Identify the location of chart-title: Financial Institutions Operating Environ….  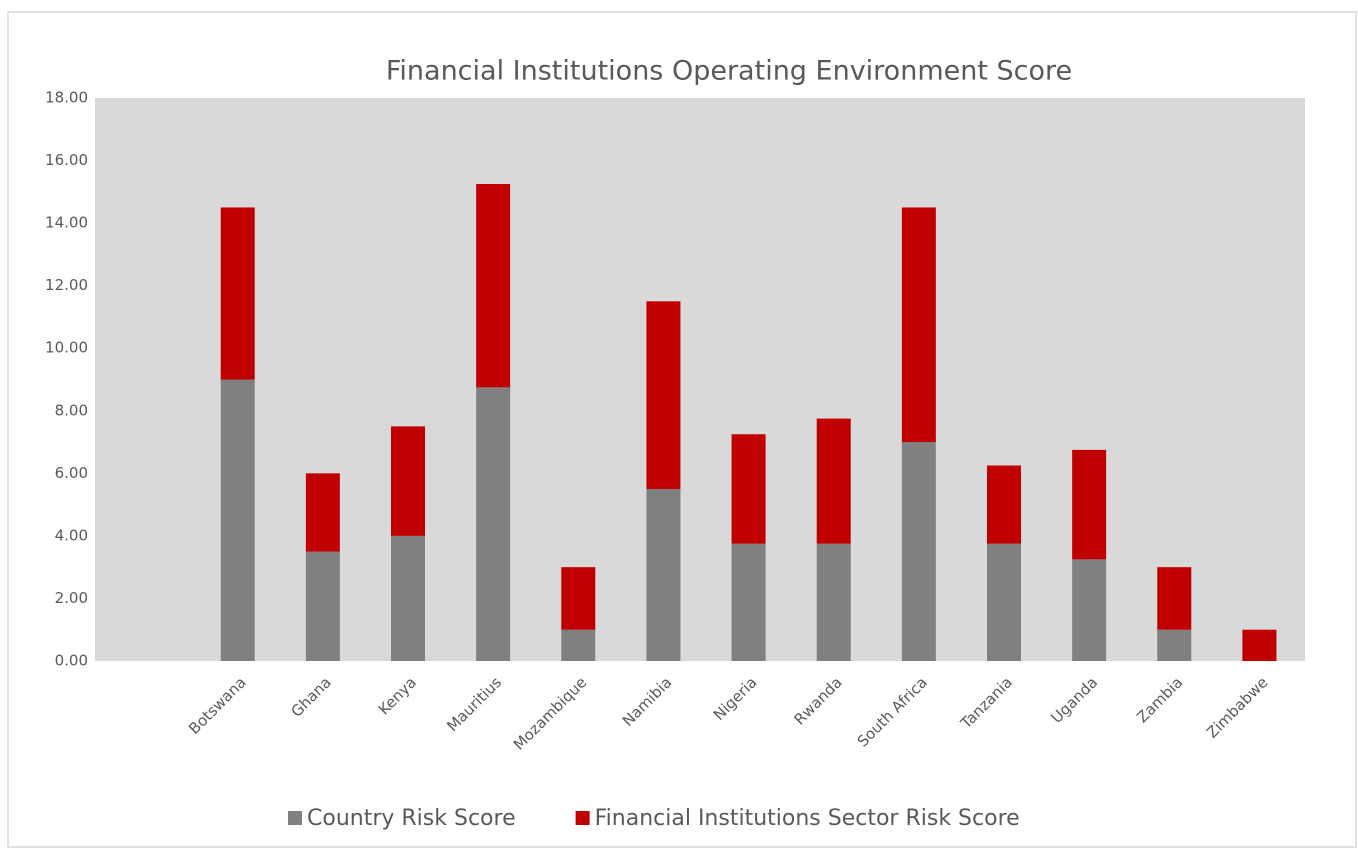
(729, 71).